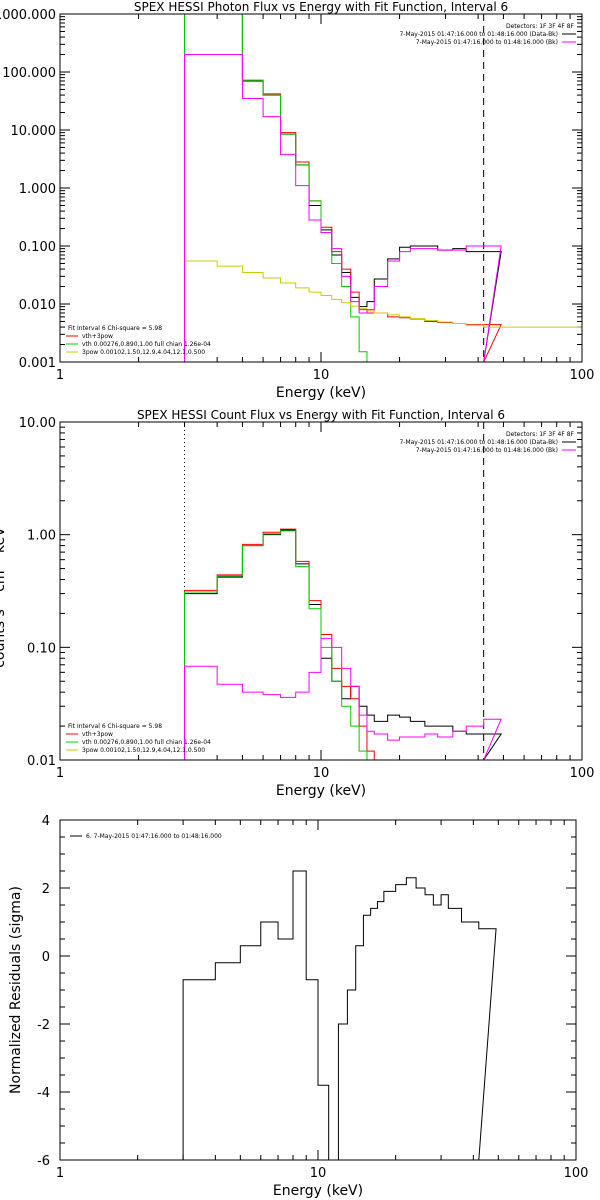 Image resolution: width=600 pixels, height=1200 pixels. I want to click on y-tick-label: 2, so click(46, 889).